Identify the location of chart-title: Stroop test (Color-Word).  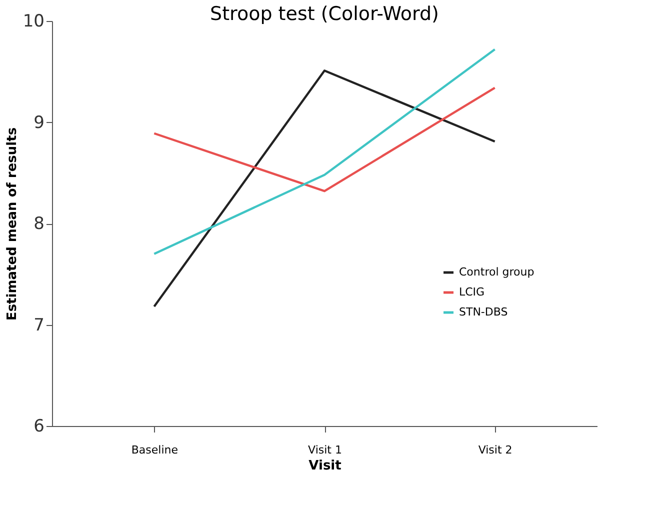
(324, 14).